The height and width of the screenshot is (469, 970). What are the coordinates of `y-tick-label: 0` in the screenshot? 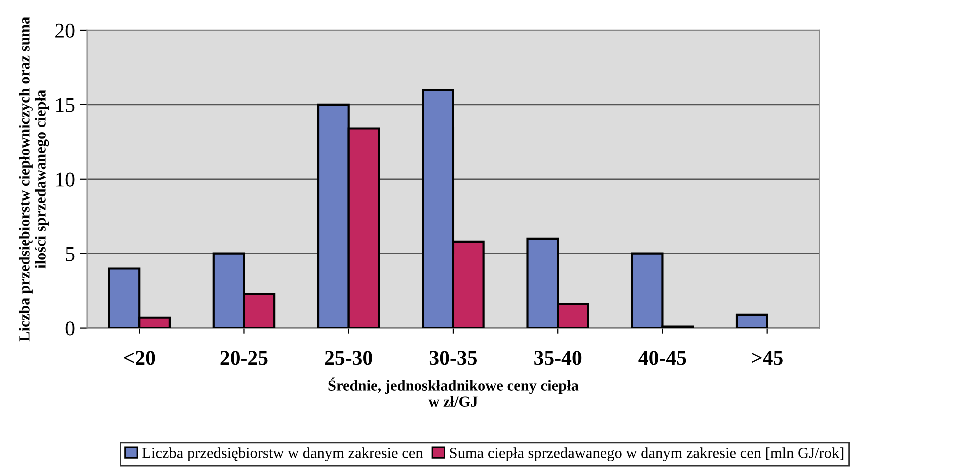 It's located at (70, 329).